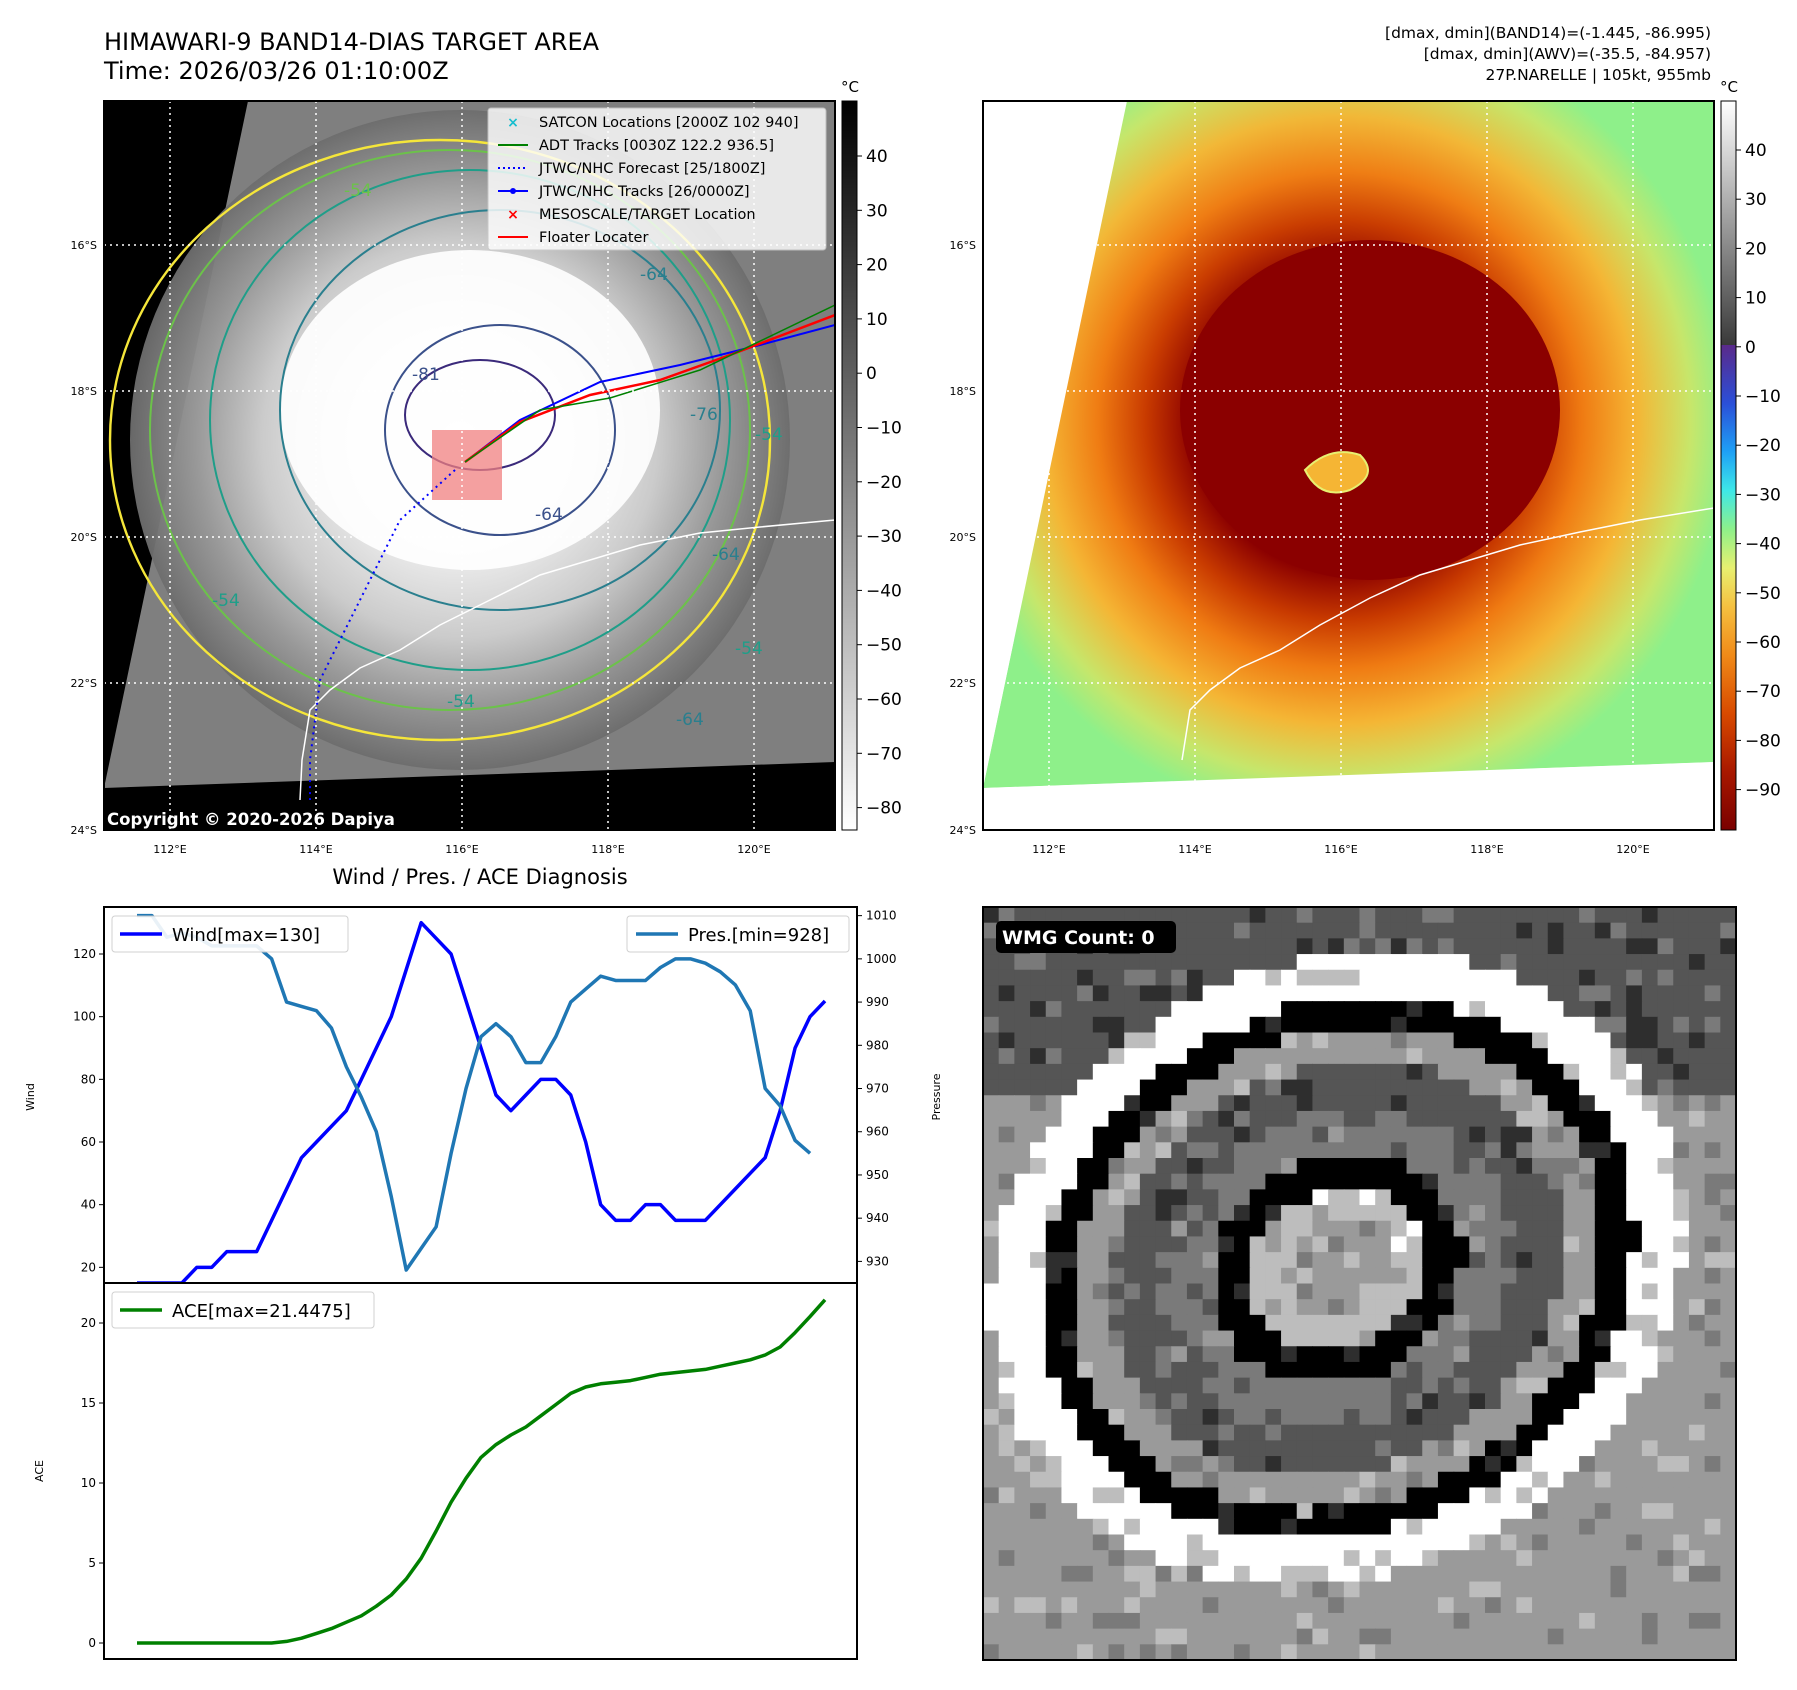 This screenshot has height=1690, width=1797. I want to click on contour-labels: -54 -64 -81 -76 -64 -64 -54 -54 -64 -54 -54, so click(497, 455).